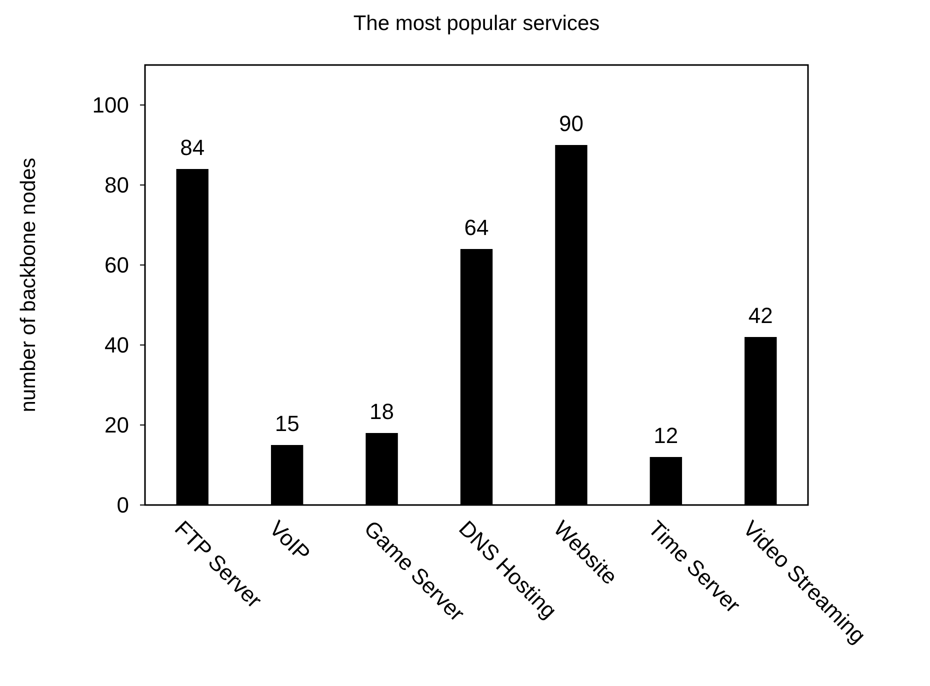 This screenshot has width=930, height=686. I want to click on data-label: 42, so click(760, 315).